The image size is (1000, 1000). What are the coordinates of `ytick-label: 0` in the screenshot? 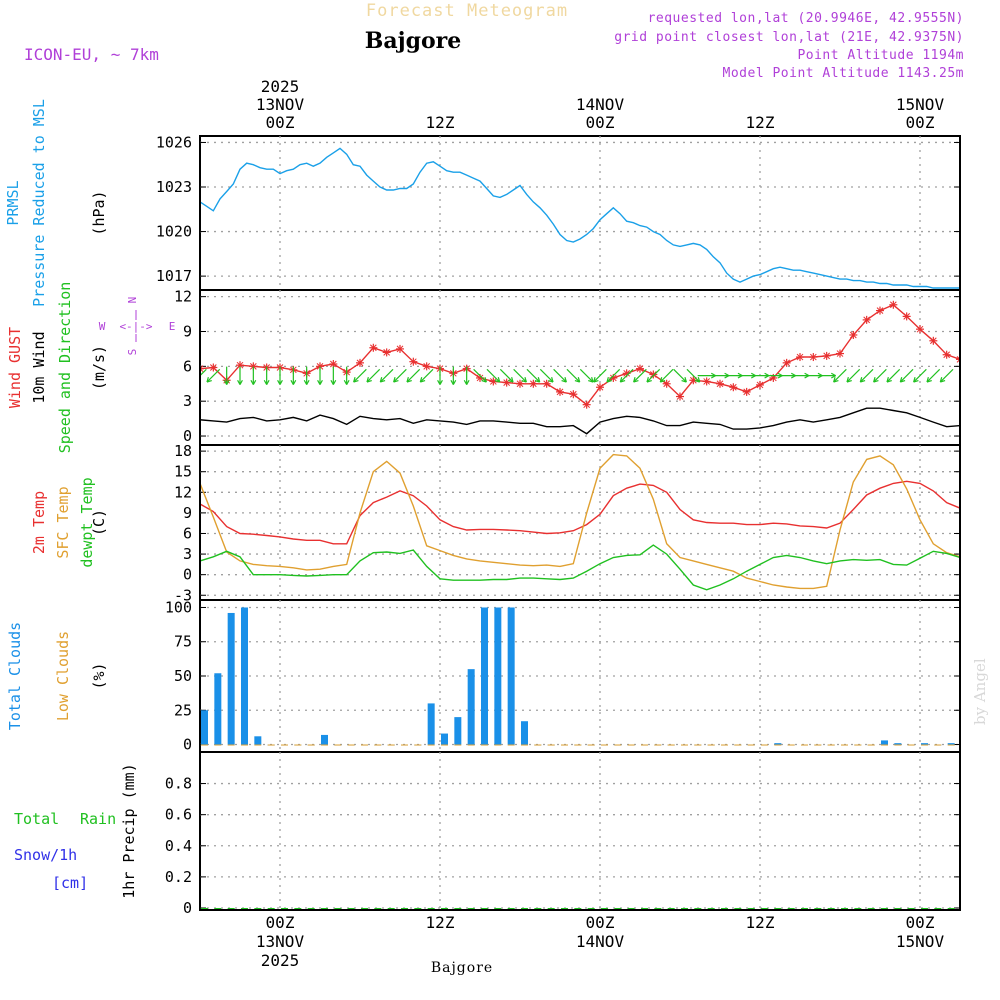 It's located at (187, 745).